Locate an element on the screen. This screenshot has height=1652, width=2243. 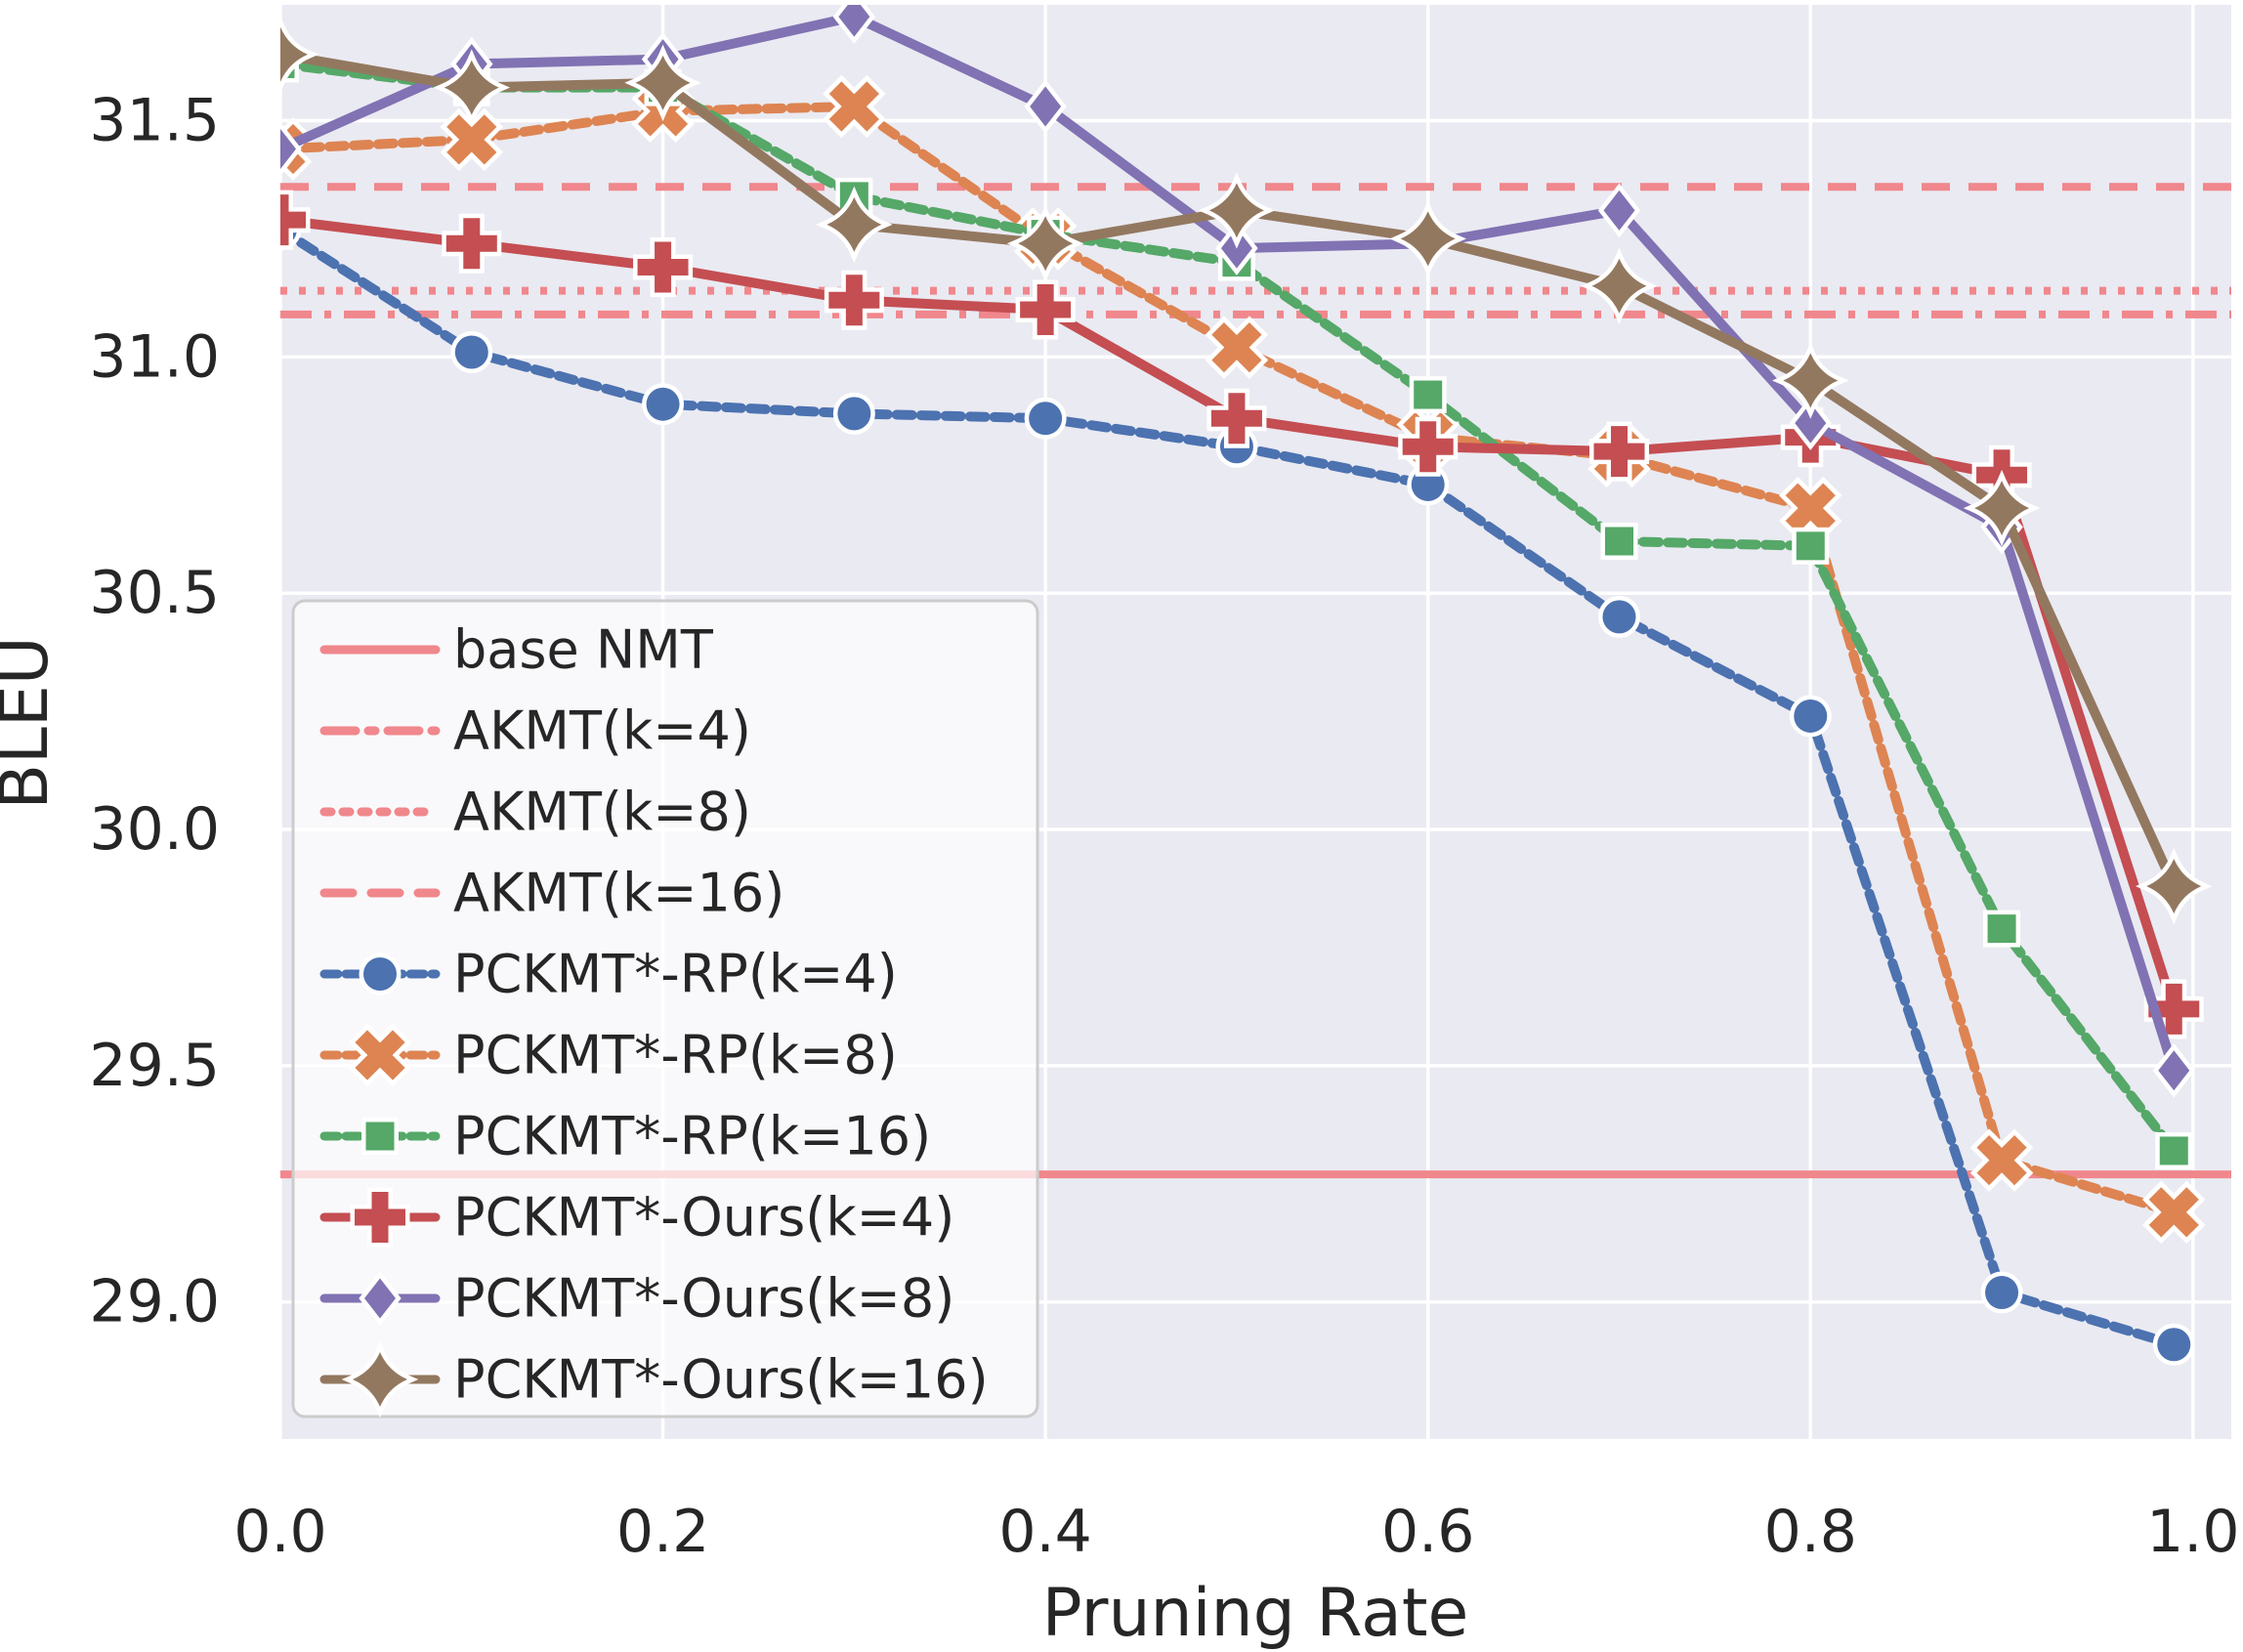
legend-label: AKMT(k=16) is located at coordinates (618, 893).